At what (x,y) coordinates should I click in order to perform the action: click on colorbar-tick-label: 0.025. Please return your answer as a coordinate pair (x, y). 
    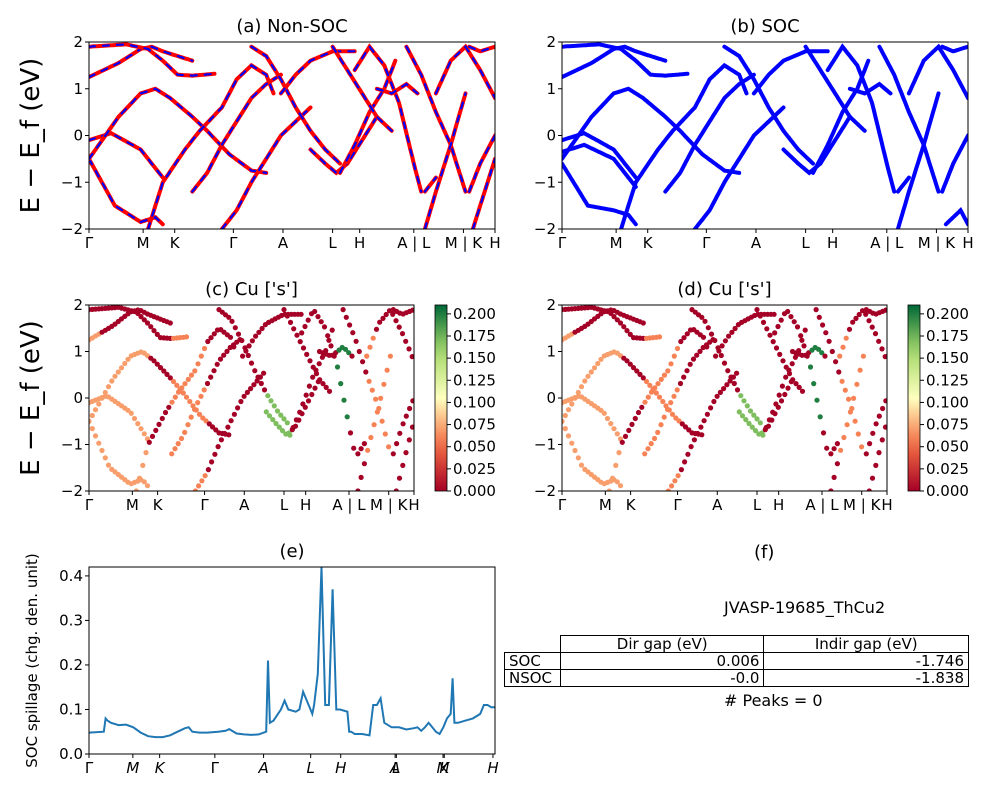
    Looking at the image, I should click on (947, 469).